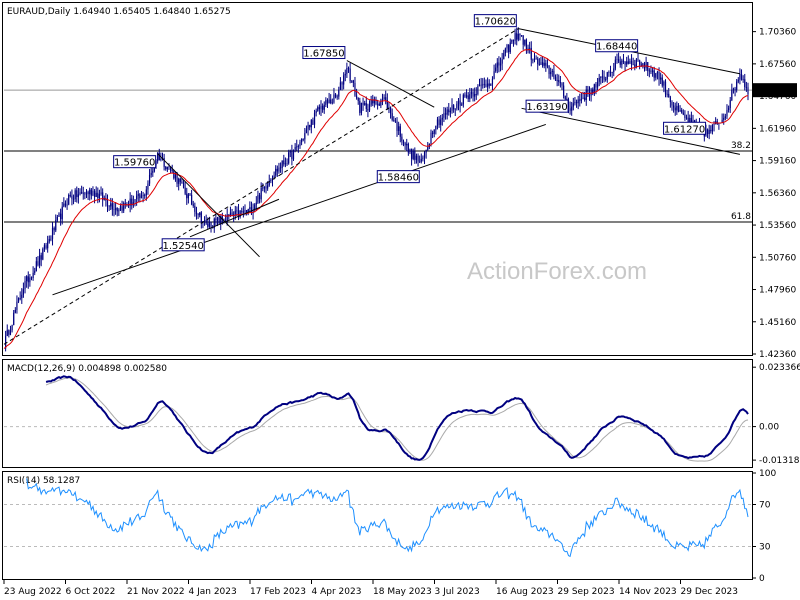 This screenshot has height=600, width=800. What do you see at coordinates (557, 271) in the screenshot?
I see `watermark: ActionForex.com` at bounding box center [557, 271].